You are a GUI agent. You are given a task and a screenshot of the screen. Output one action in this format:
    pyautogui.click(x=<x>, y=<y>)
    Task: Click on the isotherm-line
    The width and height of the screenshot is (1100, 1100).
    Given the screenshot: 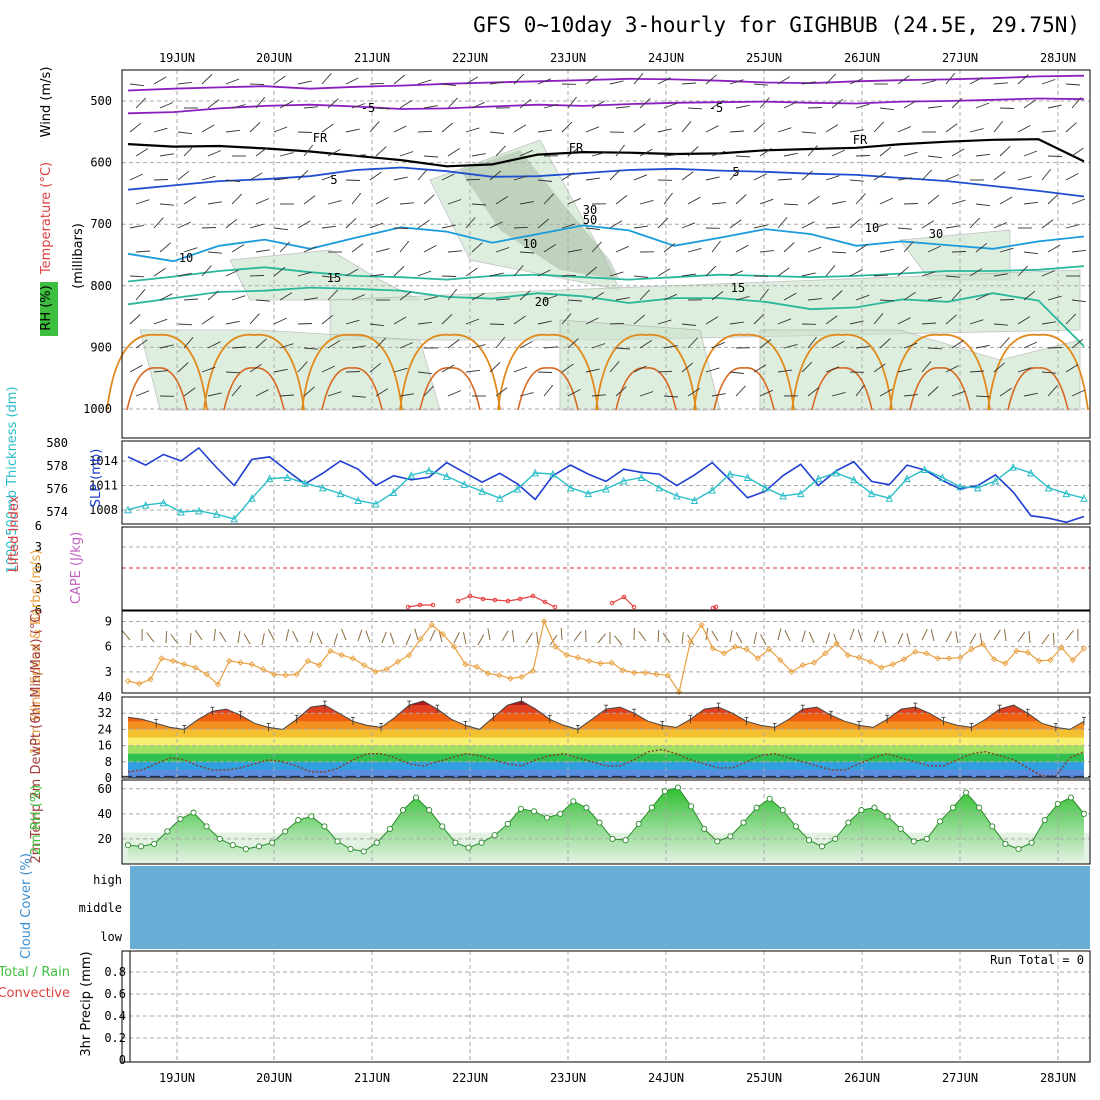 What is the action you would take?
    pyautogui.click(x=606, y=316)
    